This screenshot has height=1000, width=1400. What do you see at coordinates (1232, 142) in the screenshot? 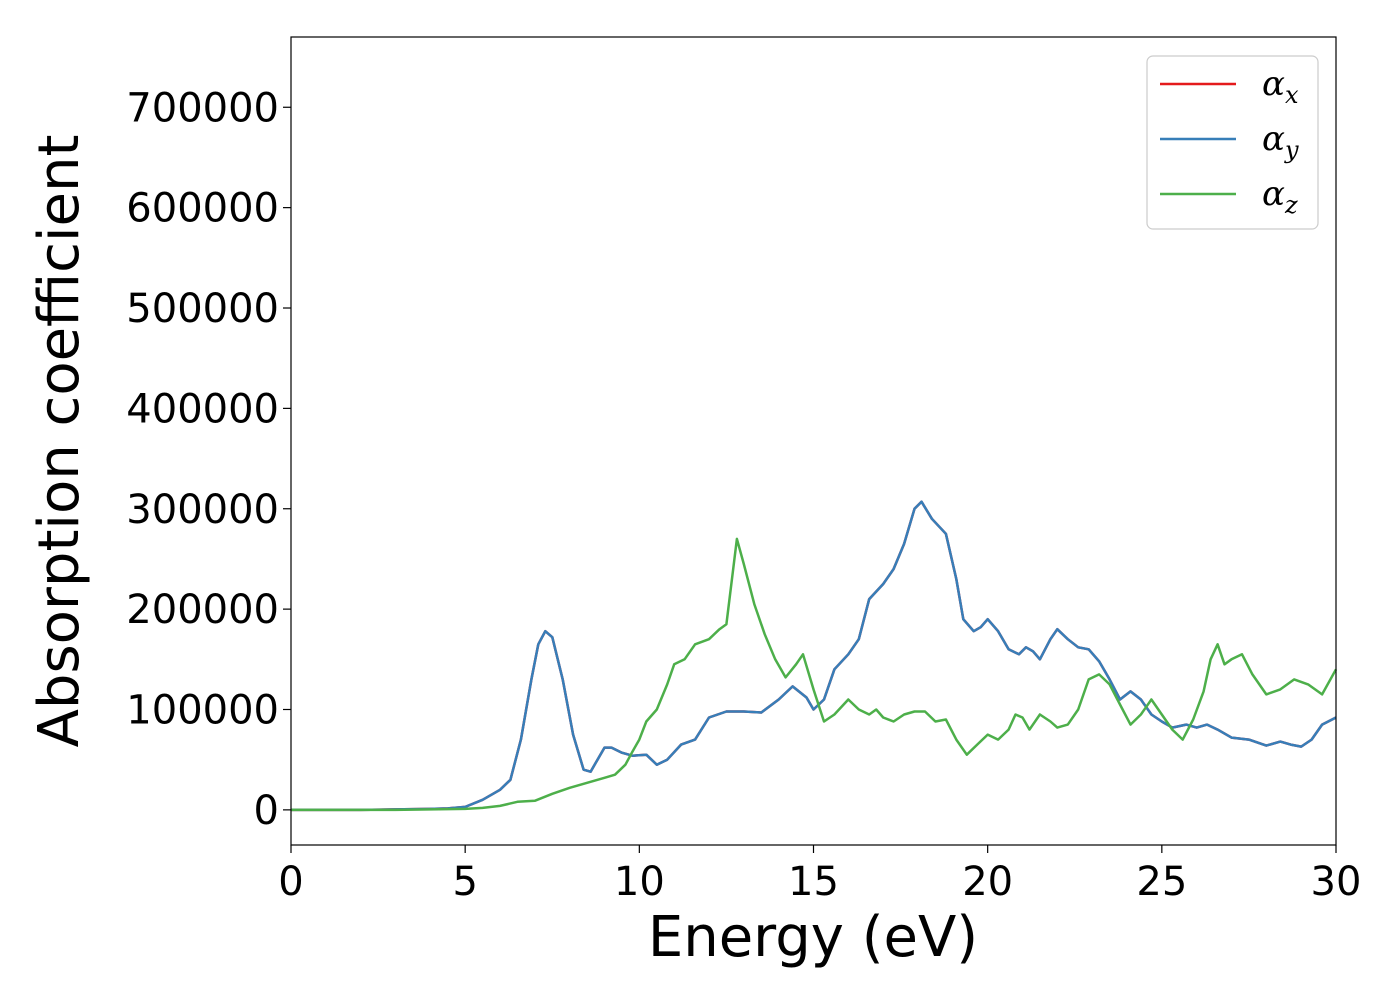
I see `legend-box` at bounding box center [1232, 142].